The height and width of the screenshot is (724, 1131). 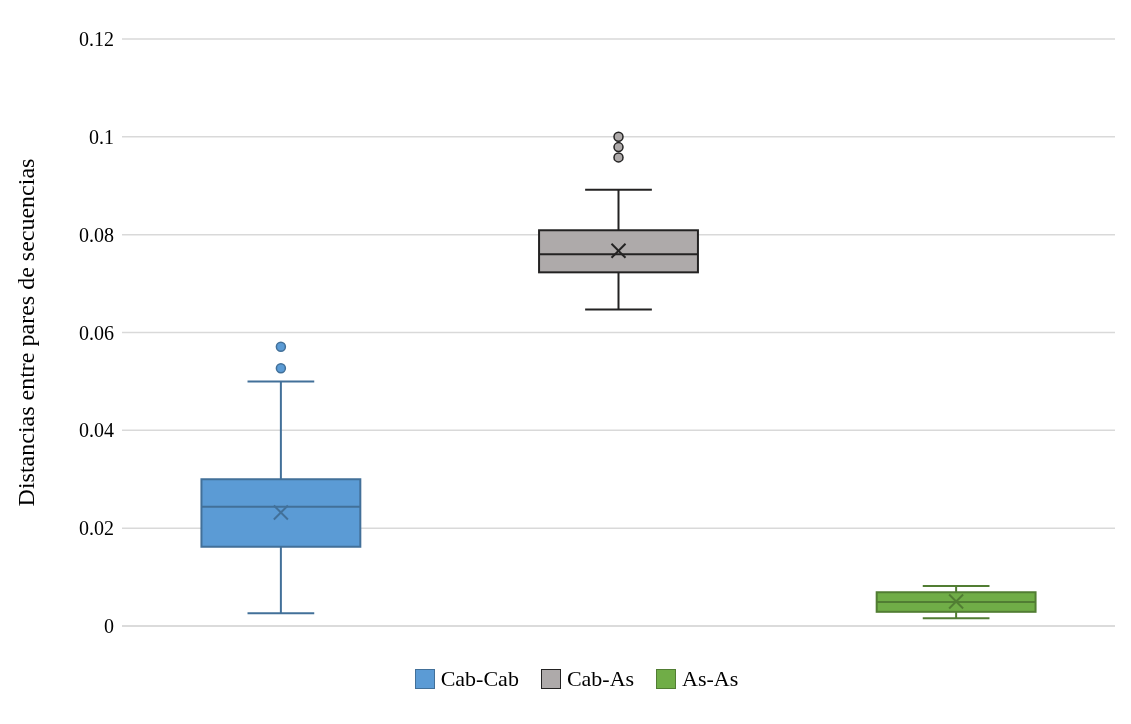 What do you see at coordinates (96, 528) in the screenshot?
I see `y-tick-label: 0.02` at bounding box center [96, 528].